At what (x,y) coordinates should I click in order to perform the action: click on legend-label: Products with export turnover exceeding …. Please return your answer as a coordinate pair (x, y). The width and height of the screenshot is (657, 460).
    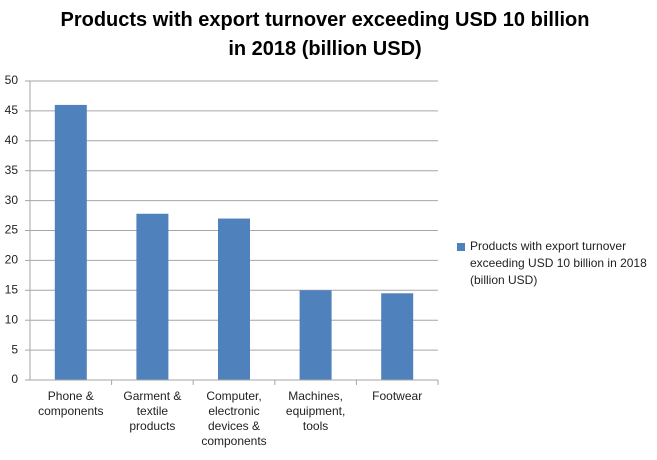
    Looking at the image, I should click on (558, 263).